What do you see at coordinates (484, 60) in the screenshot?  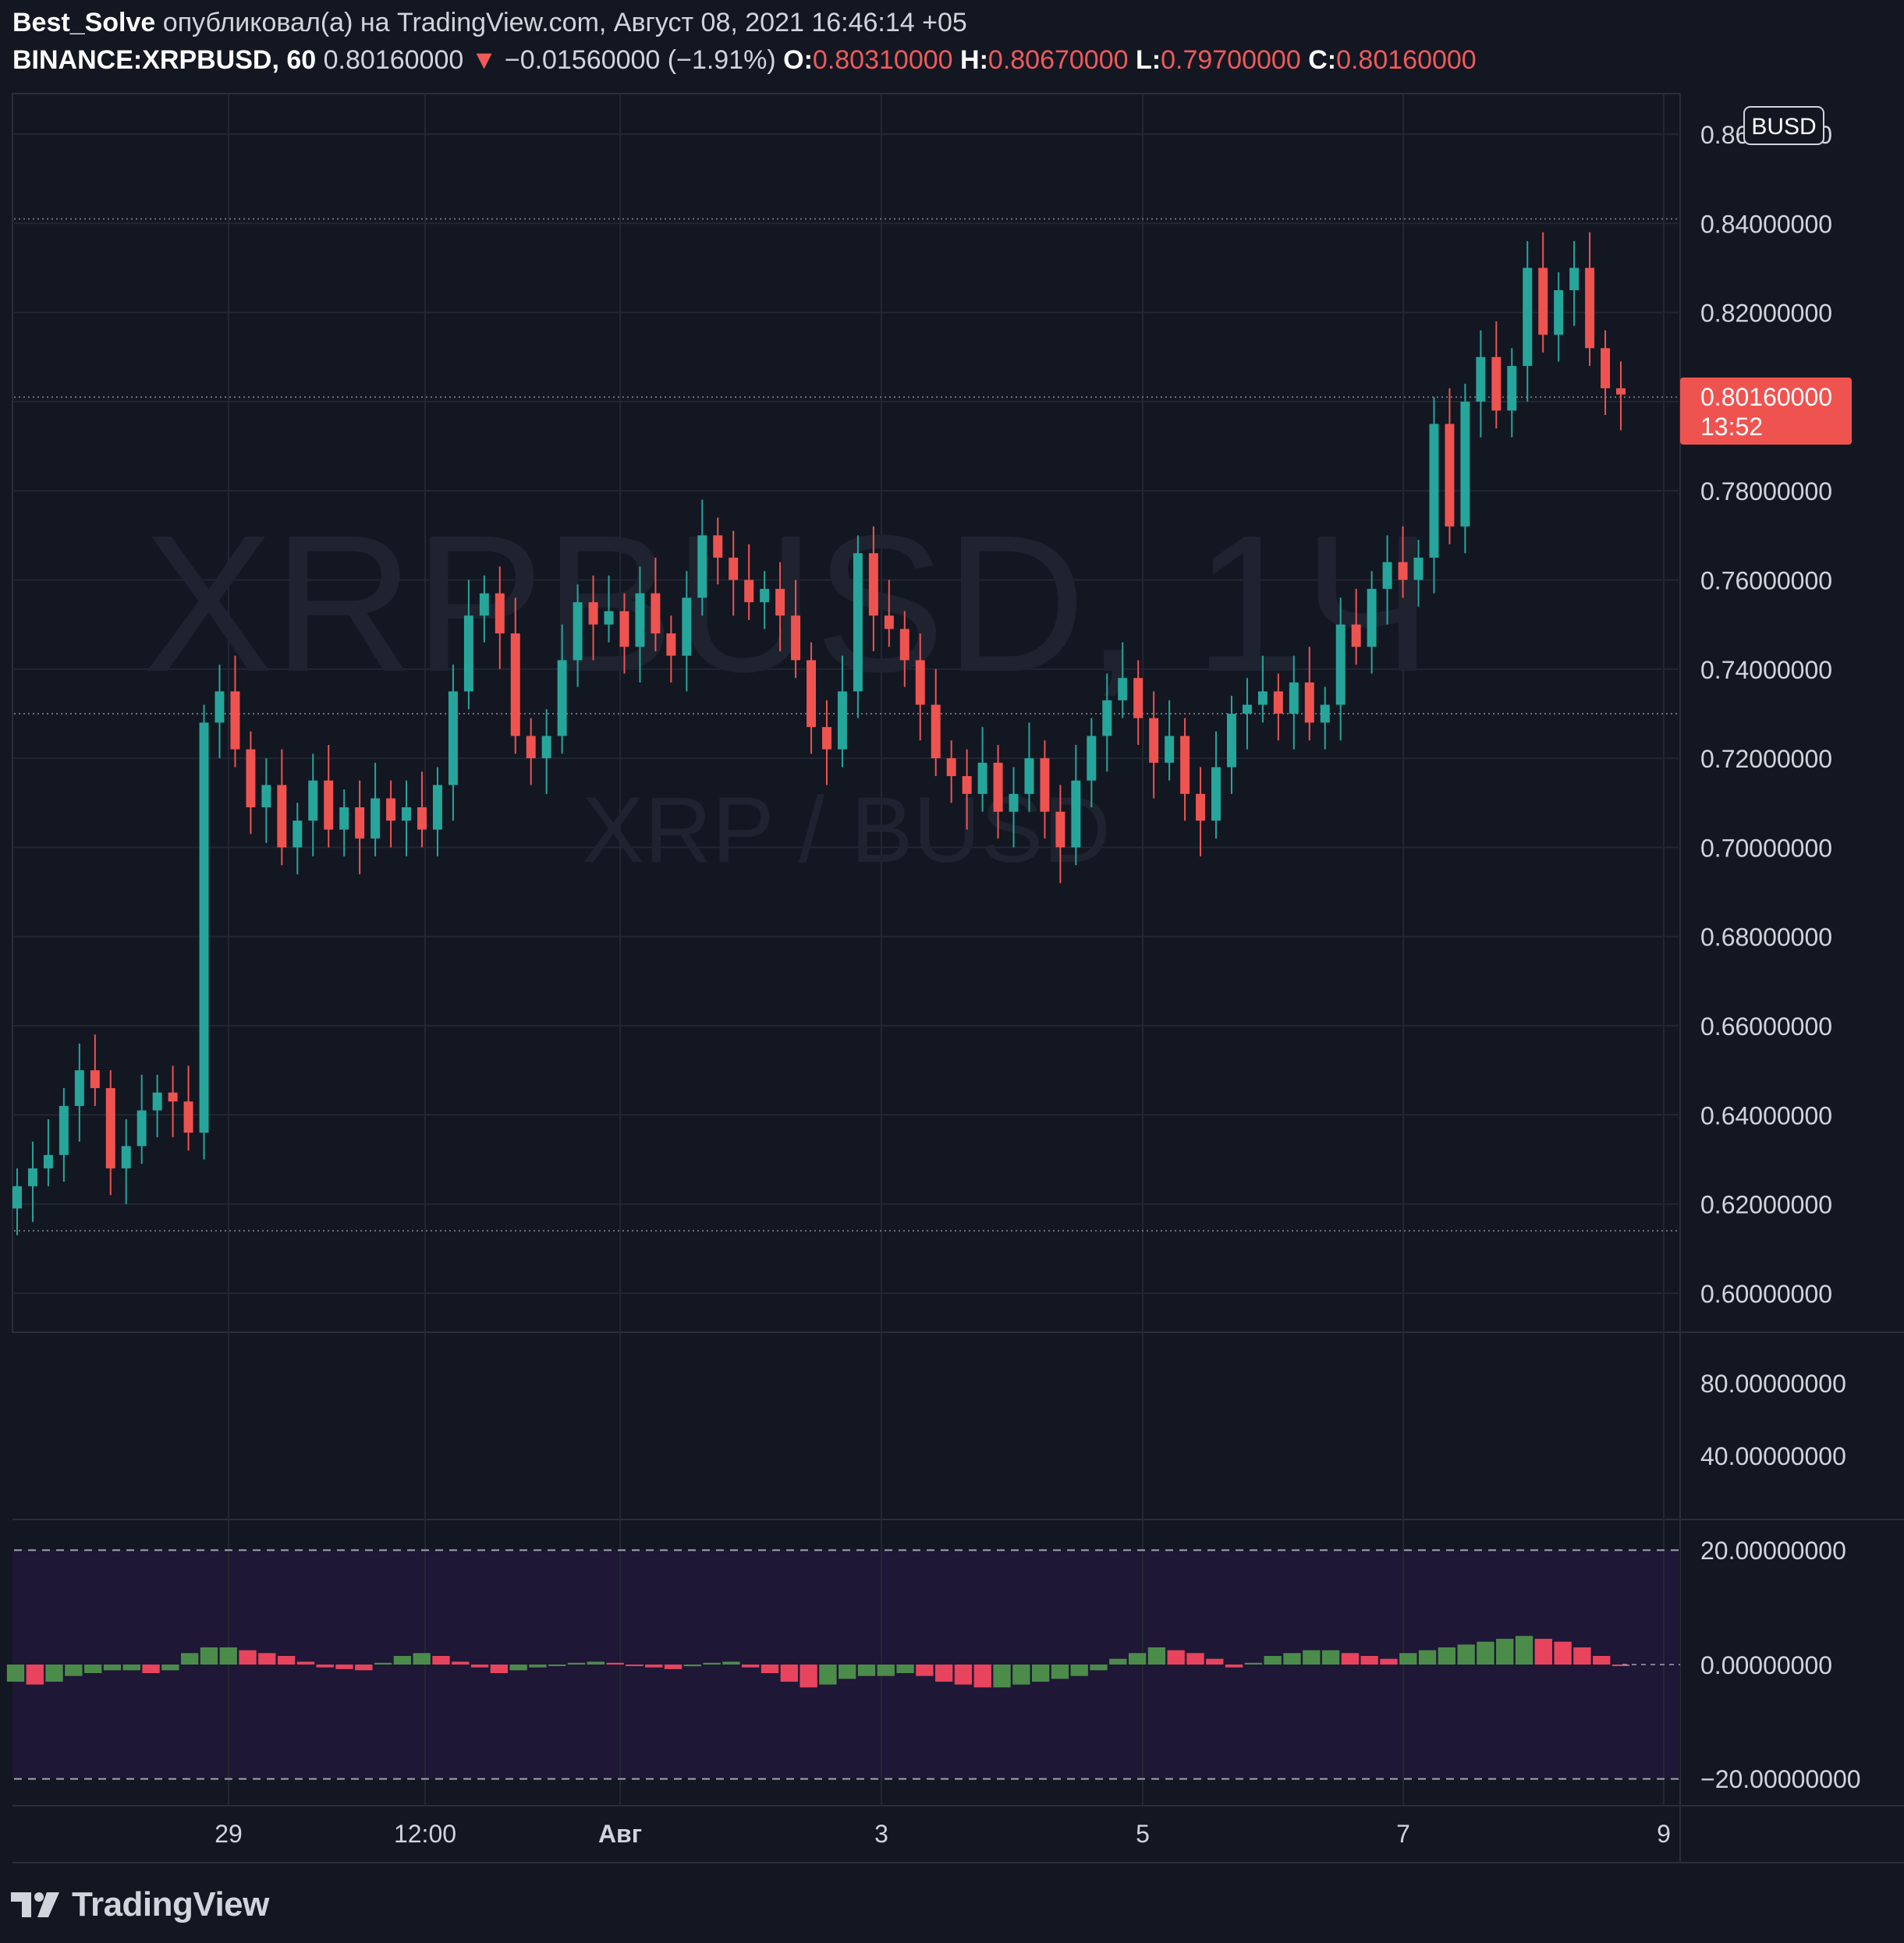 I see `down-arrow-icon: ▼` at bounding box center [484, 60].